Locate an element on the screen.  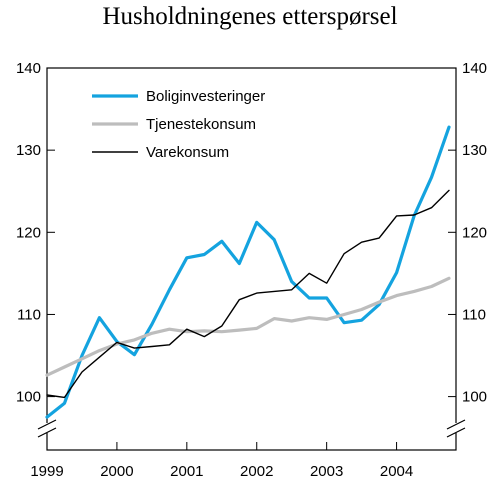
y-tick-label-right: 120 is located at coordinates (474, 232).